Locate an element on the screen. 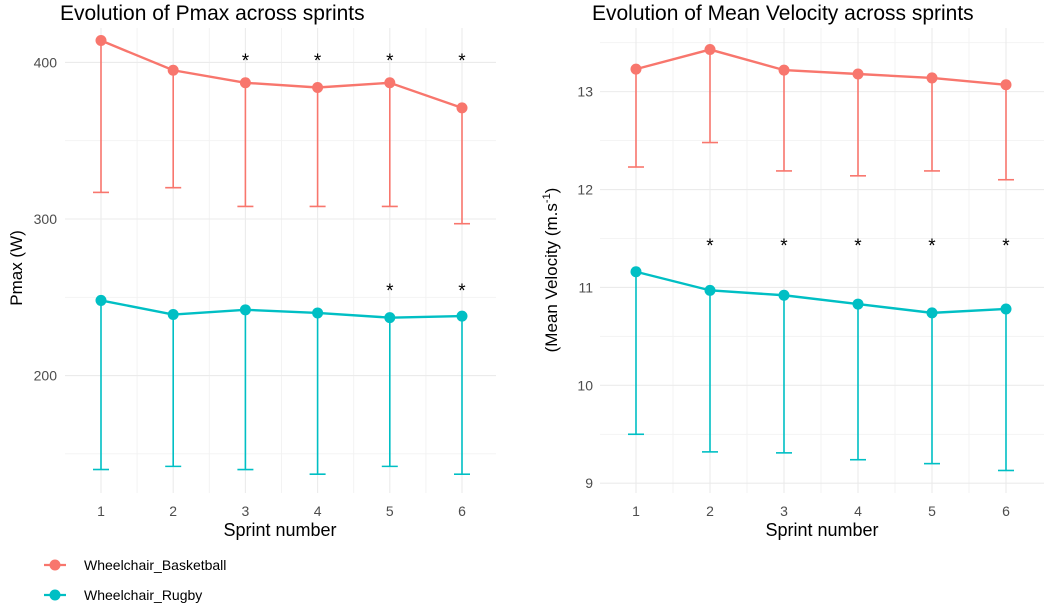 The width and height of the screenshot is (1056, 605). velocity-x-ticks: 1 2 3 4 5 6 is located at coordinates (821, 511).